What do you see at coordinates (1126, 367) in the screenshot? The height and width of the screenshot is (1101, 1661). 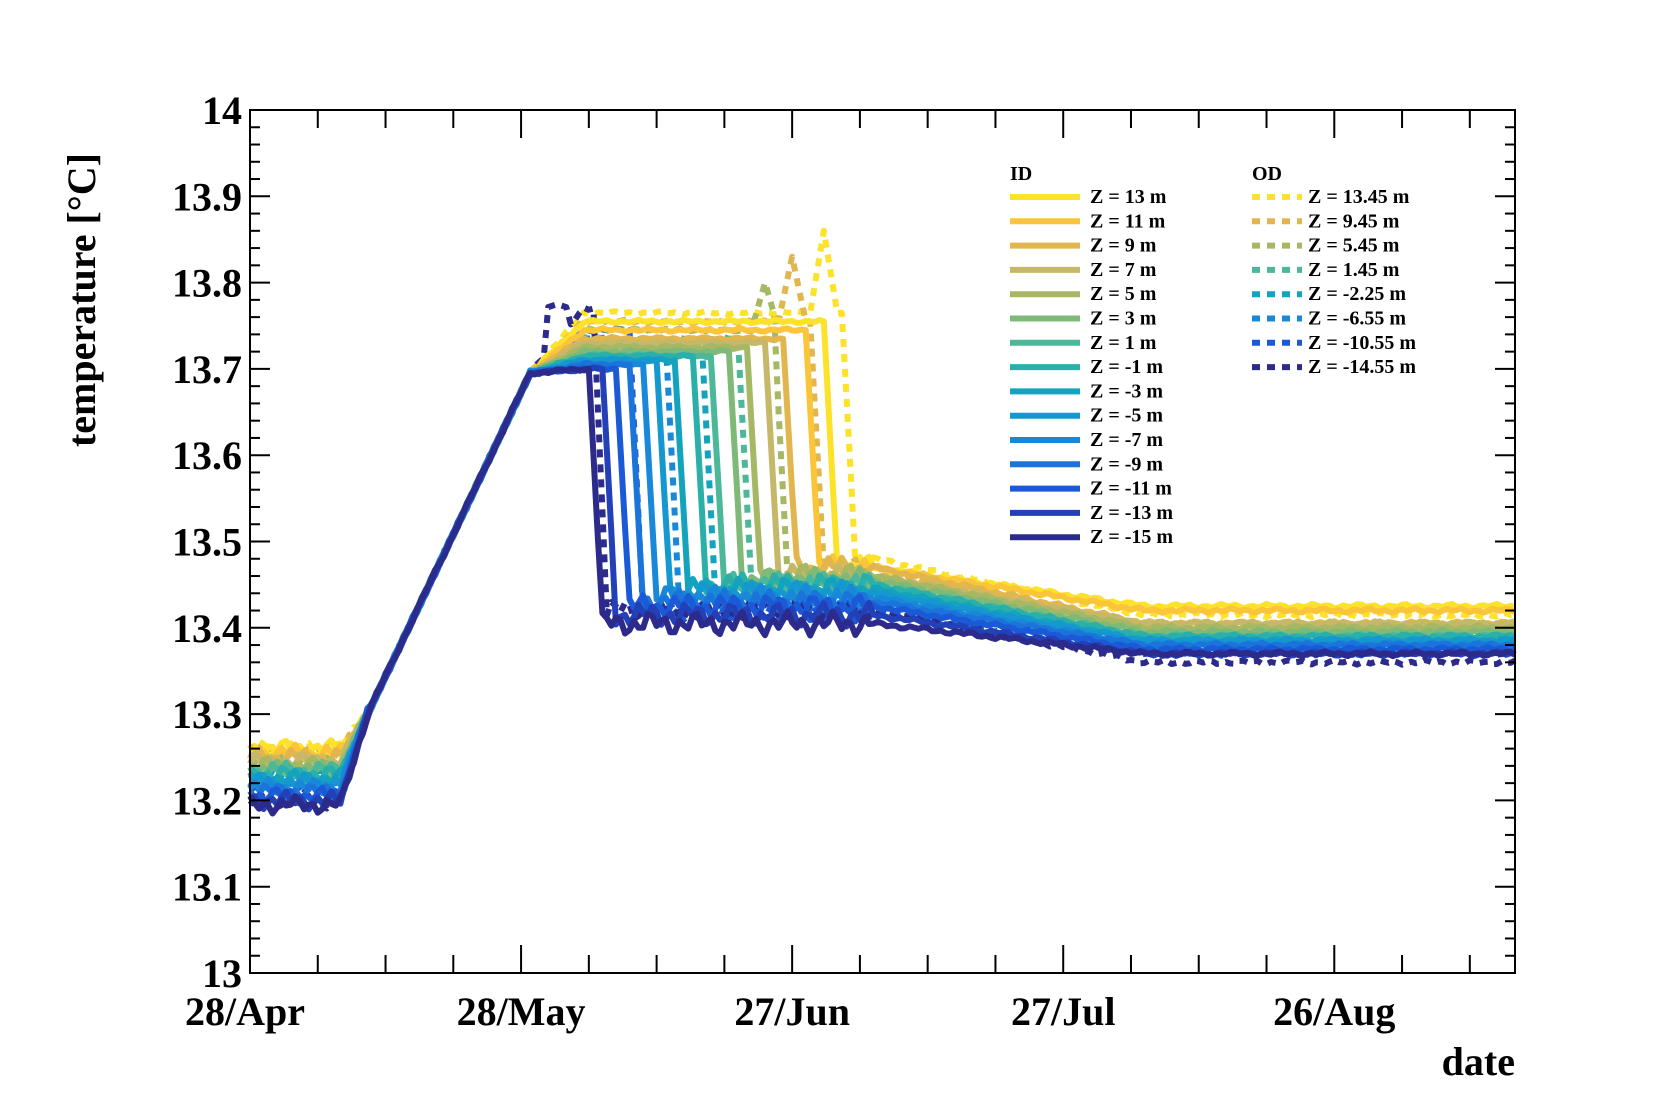 I see `legend-label: Z = -1 m` at bounding box center [1126, 367].